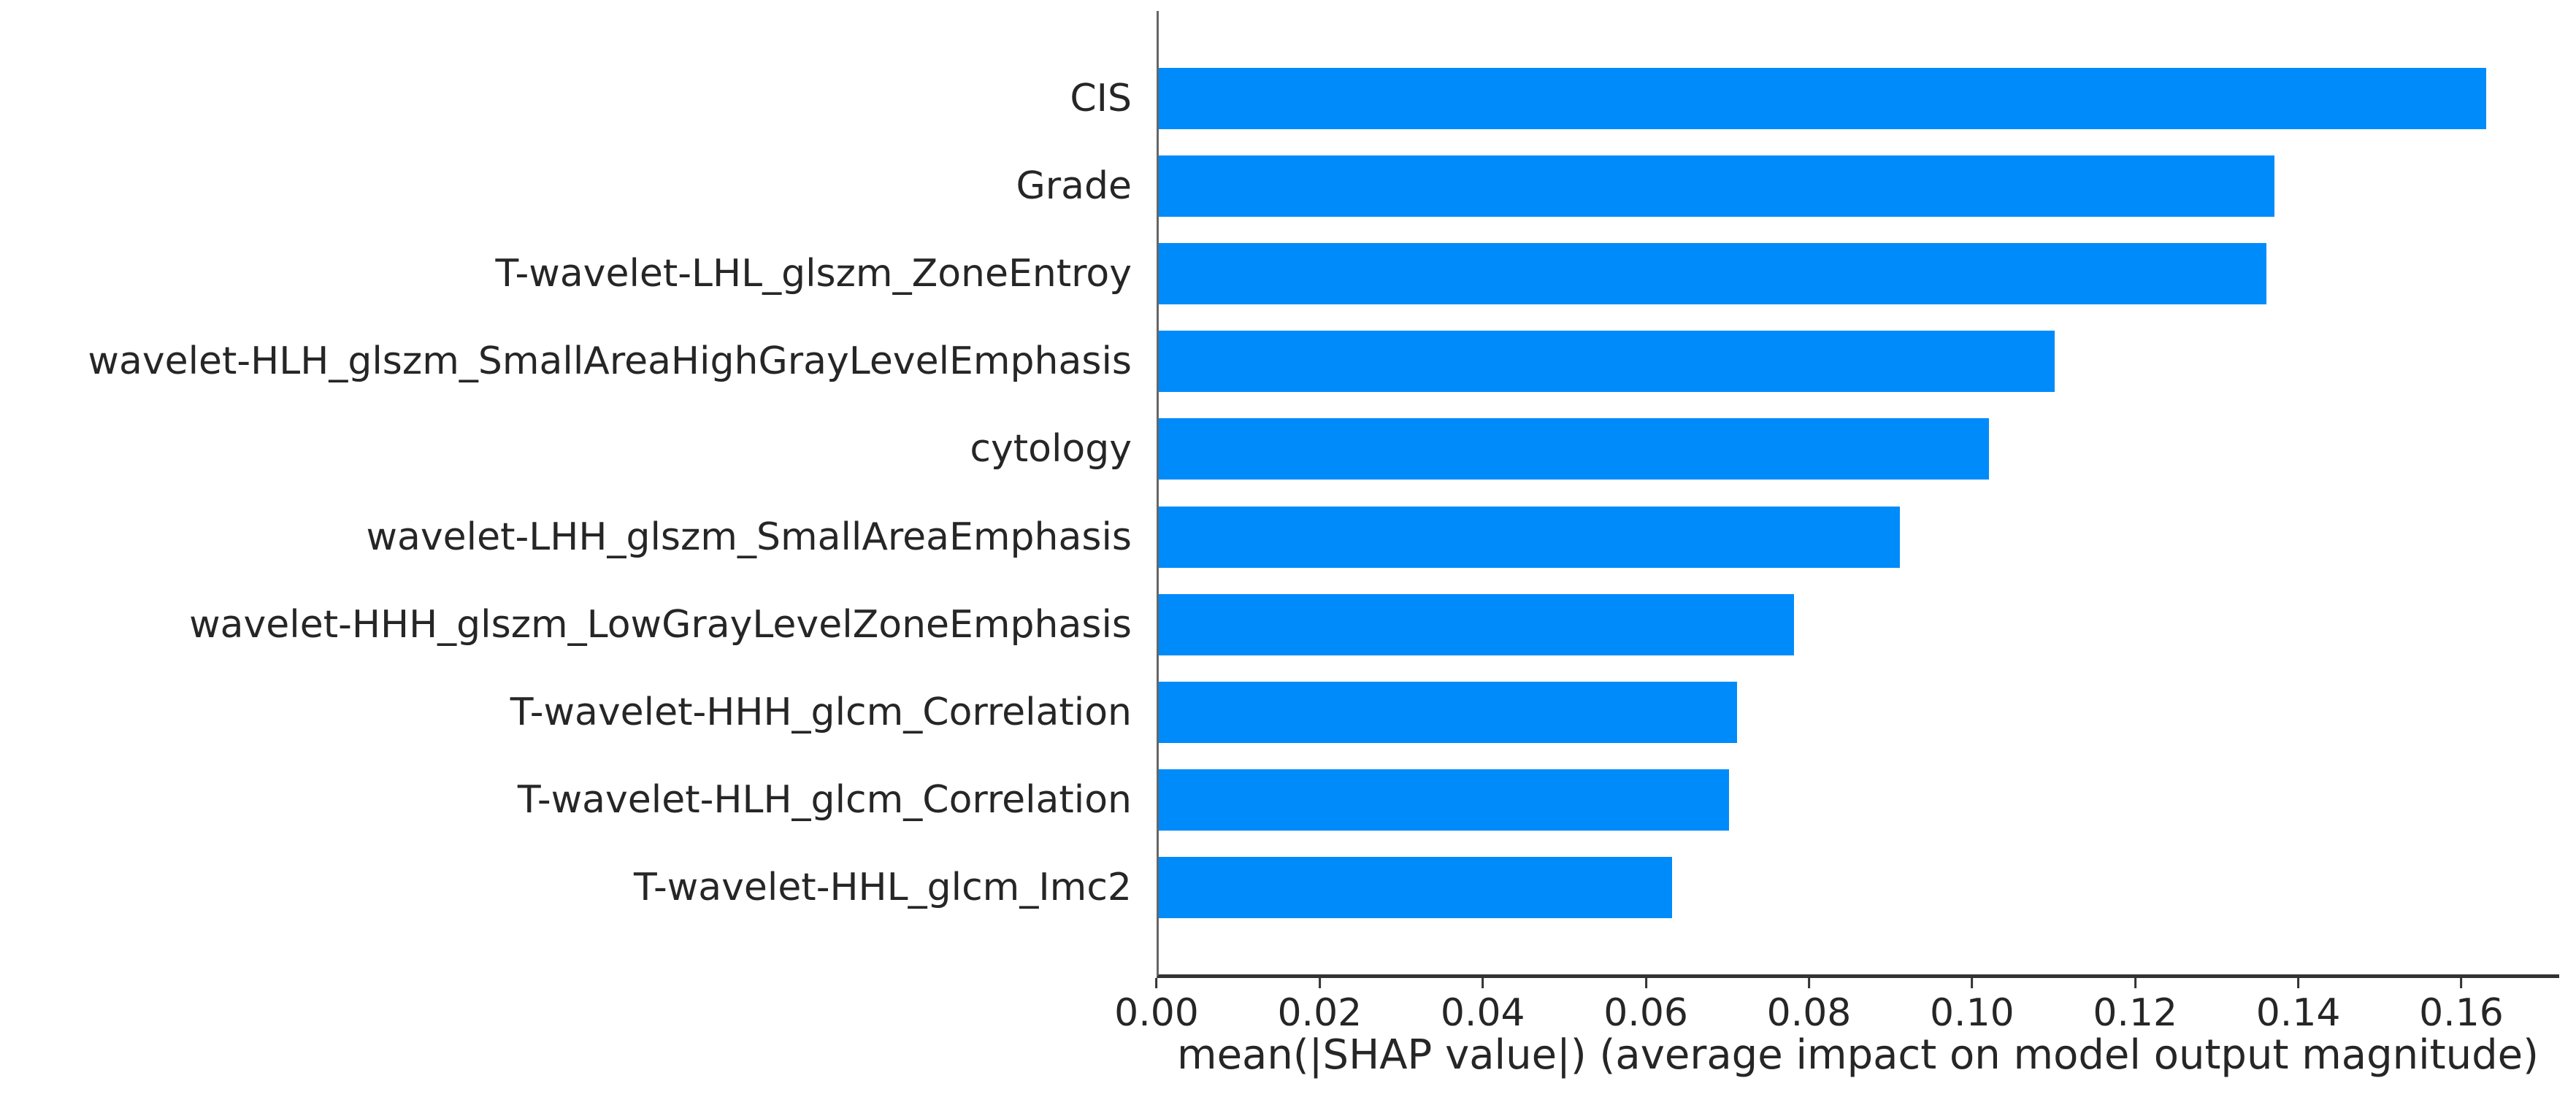 The height and width of the screenshot is (1097, 2576). I want to click on x-tick-label: 0.04, so click(1482, 1013).